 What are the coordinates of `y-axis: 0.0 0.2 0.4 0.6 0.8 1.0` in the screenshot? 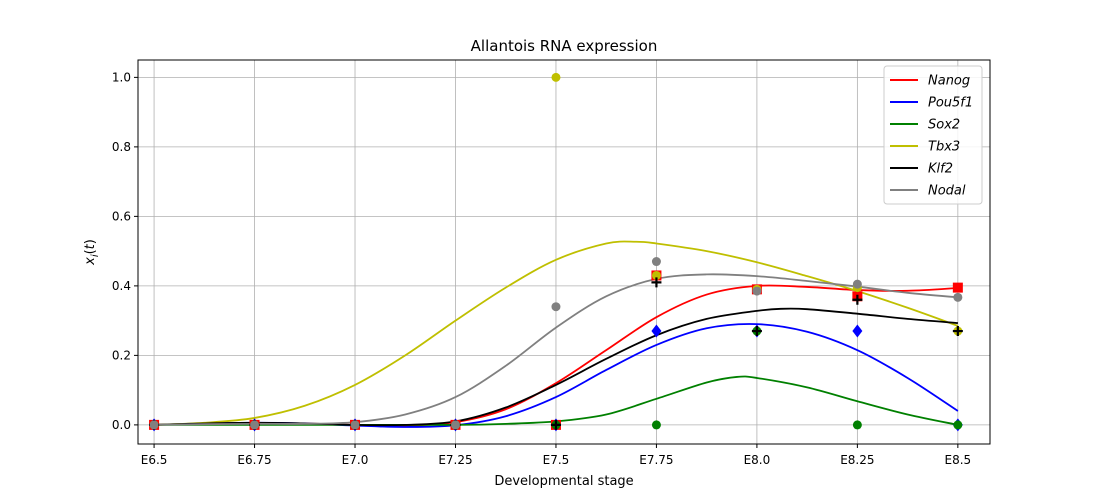 It's located at (125, 251).